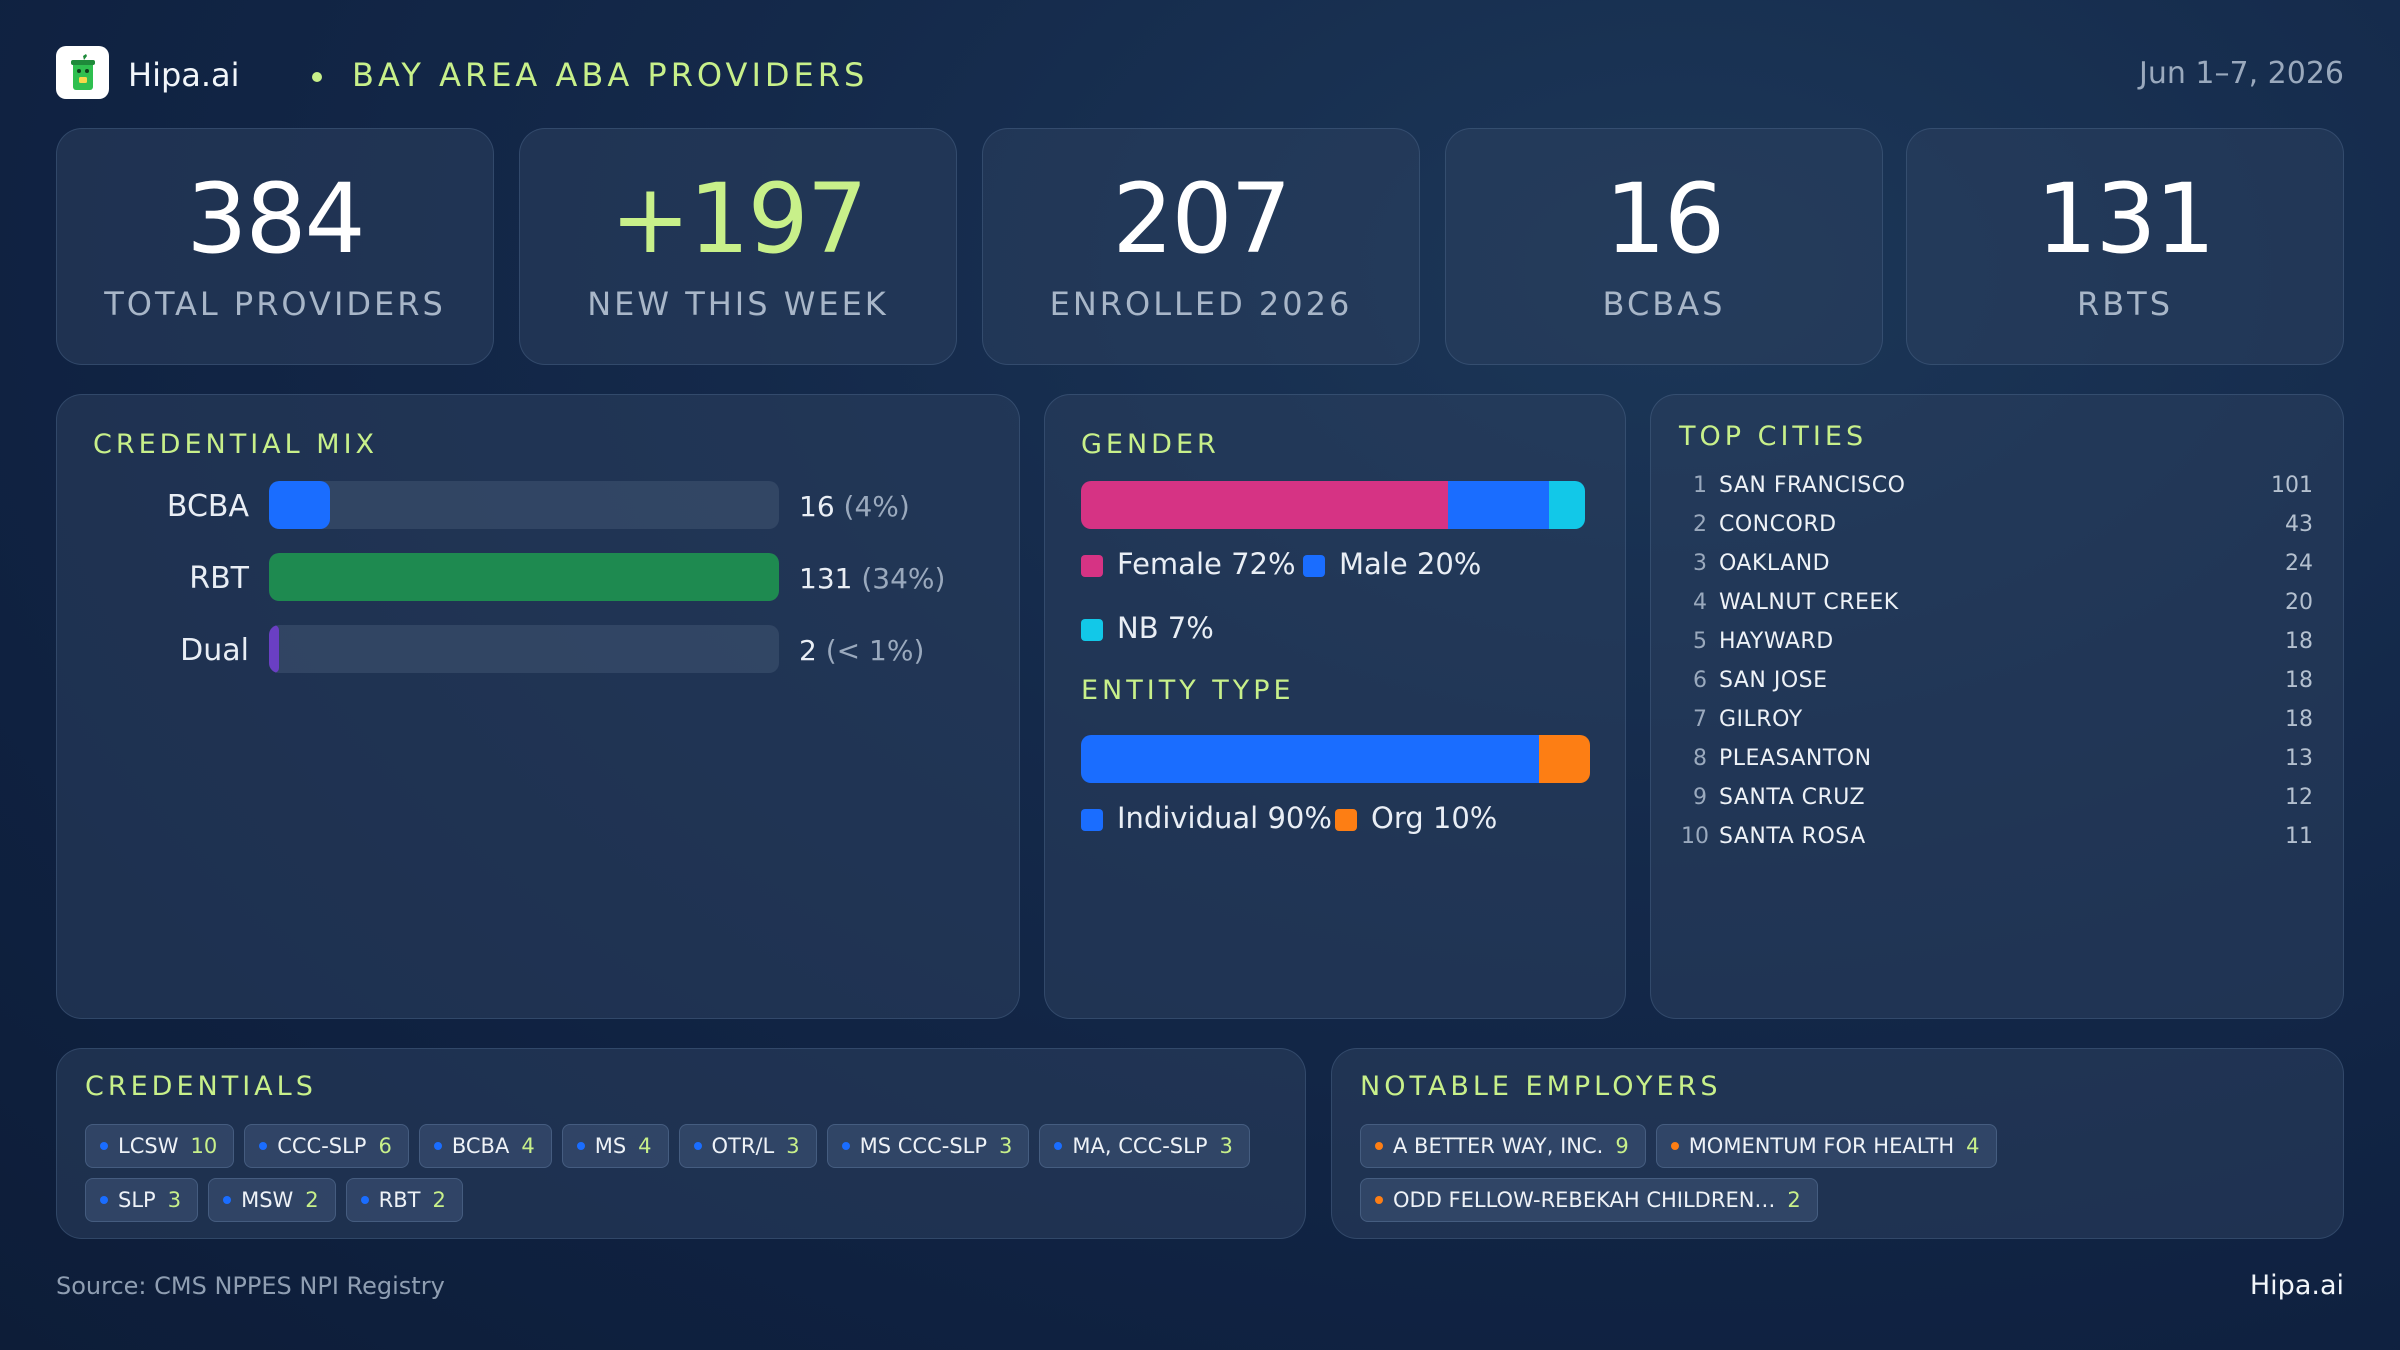 The height and width of the screenshot is (1350, 2400). What do you see at coordinates (524, 649) in the screenshot?
I see `bar-track` at bounding box center [524, 649].